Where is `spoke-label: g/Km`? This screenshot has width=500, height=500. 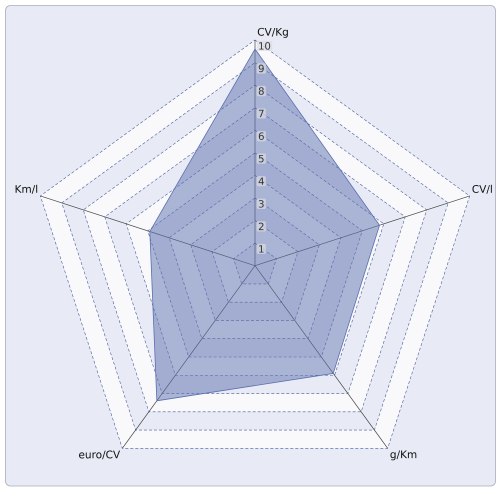 spoke-label: g/Km is located at coordinates (403, 455).